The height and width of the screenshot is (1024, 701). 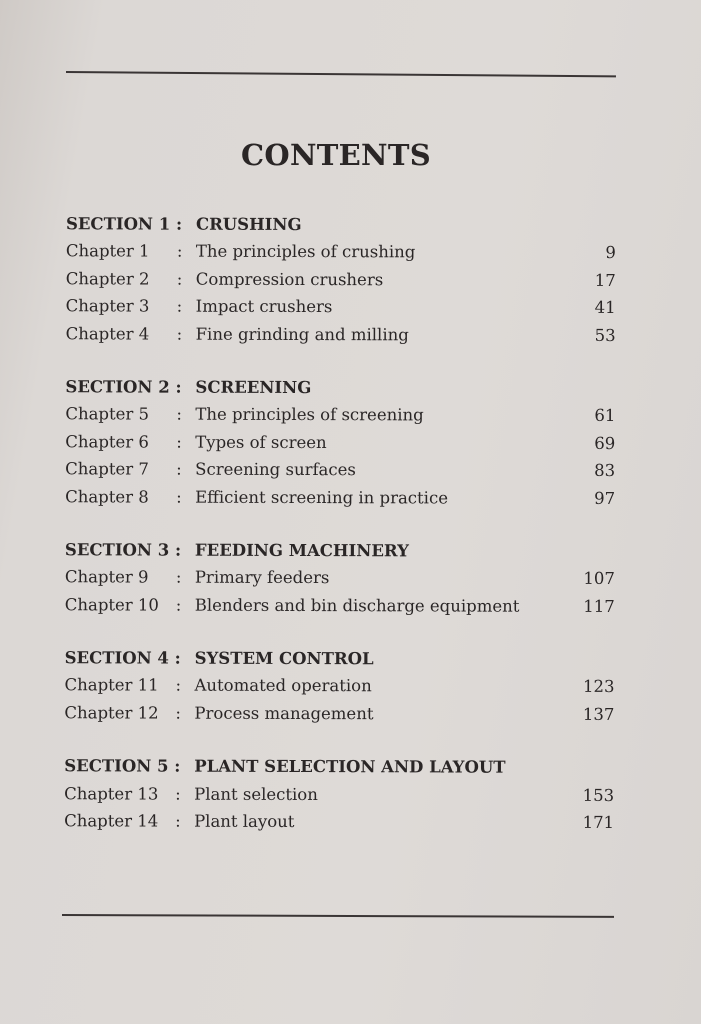 I want to click on chapter-title: The principles of crushing, so click(x=305, y=252).